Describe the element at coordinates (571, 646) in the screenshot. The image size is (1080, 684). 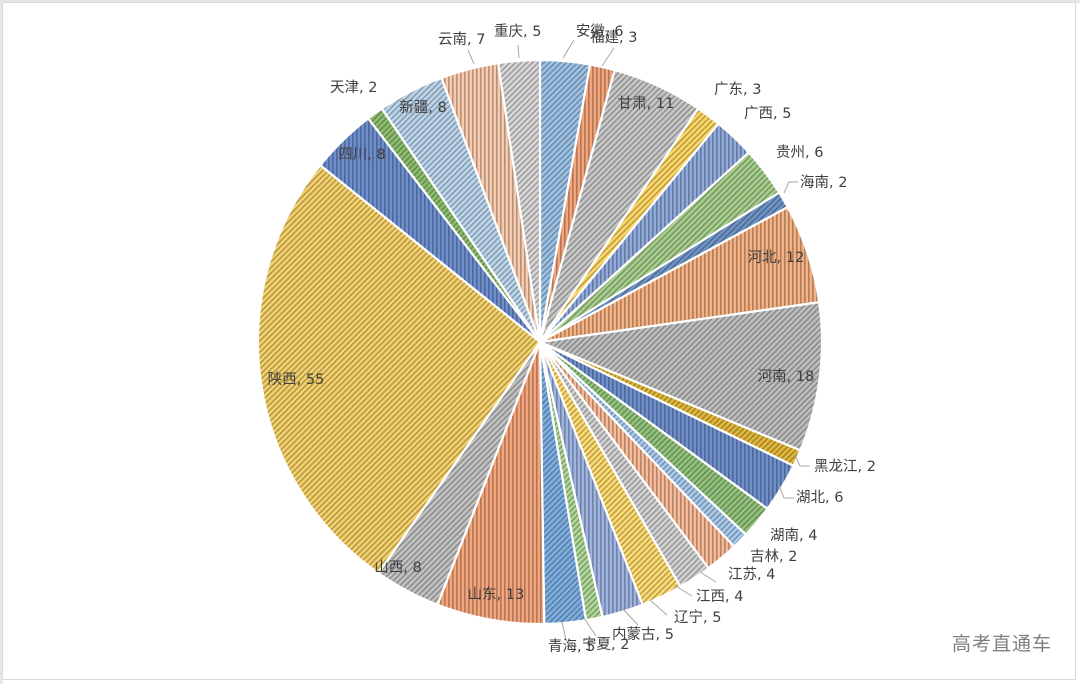
I see `data-label: 青海, 5` at that location.